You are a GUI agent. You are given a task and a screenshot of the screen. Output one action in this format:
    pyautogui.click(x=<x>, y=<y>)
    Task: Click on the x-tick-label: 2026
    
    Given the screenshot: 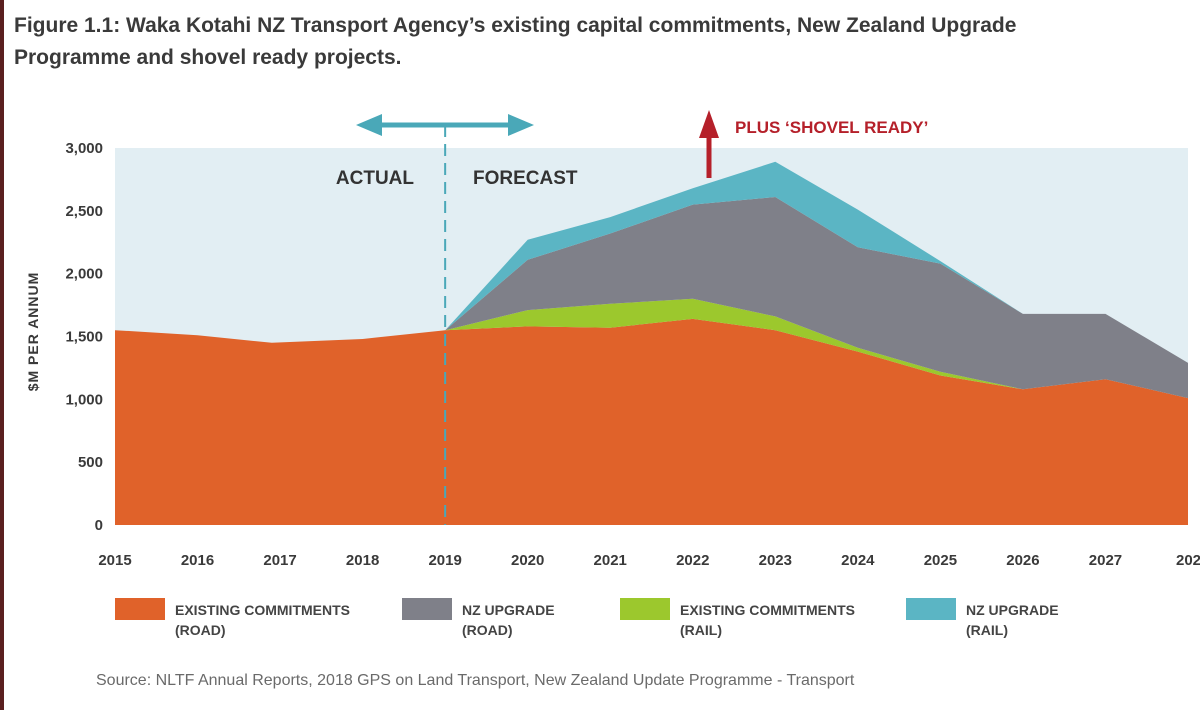 What is the action you would take?
    pyautogui.click(x=1022, y=560)
    